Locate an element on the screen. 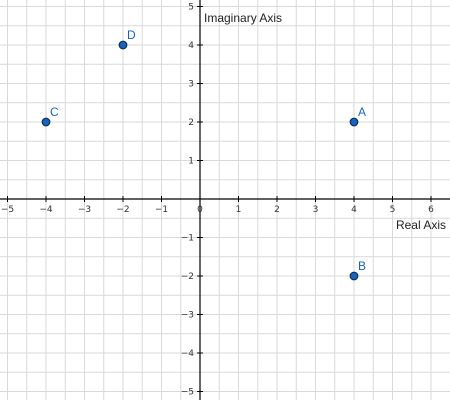  y-tick-label: −4 is located at coordinates (188, 354).